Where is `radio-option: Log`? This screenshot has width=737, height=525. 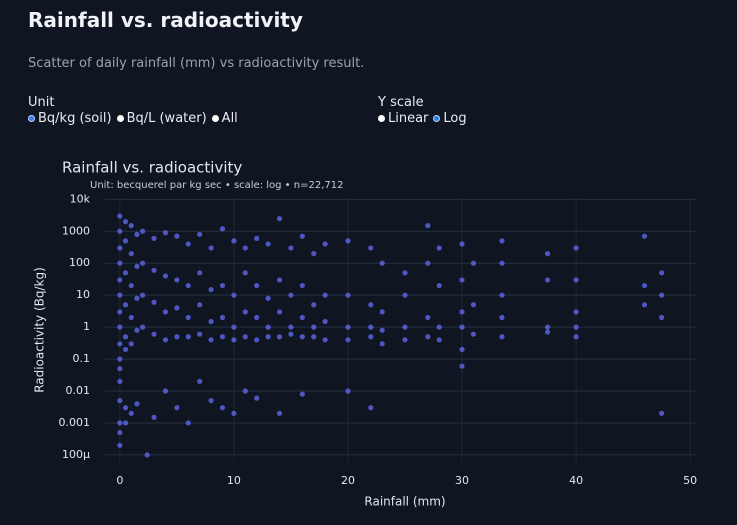
radio-option: Log is located at coordinates (450, 118).